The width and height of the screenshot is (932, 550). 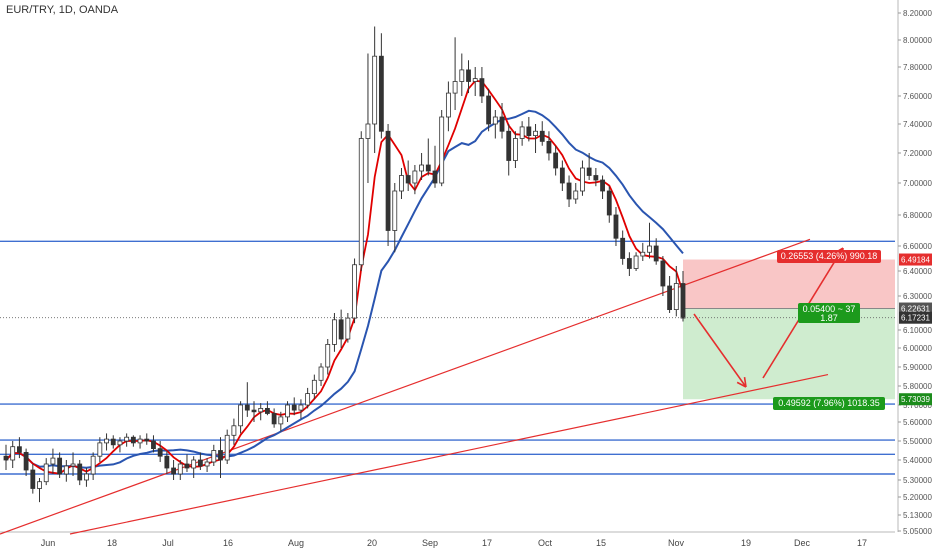 What do you see at coordinates (917, 183) in the screenshot?
I see `y-tick-label: 7.00000` at bounding box center [917, 183].